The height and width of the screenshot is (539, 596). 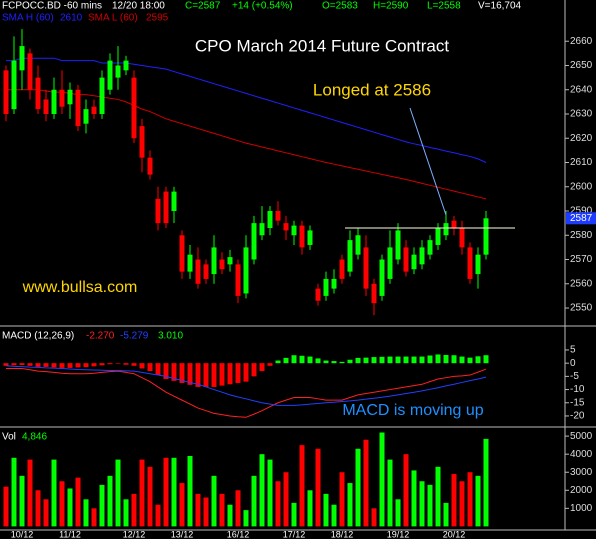 I want to click on y-tick-label: 2630, so click(x=581, y=114).